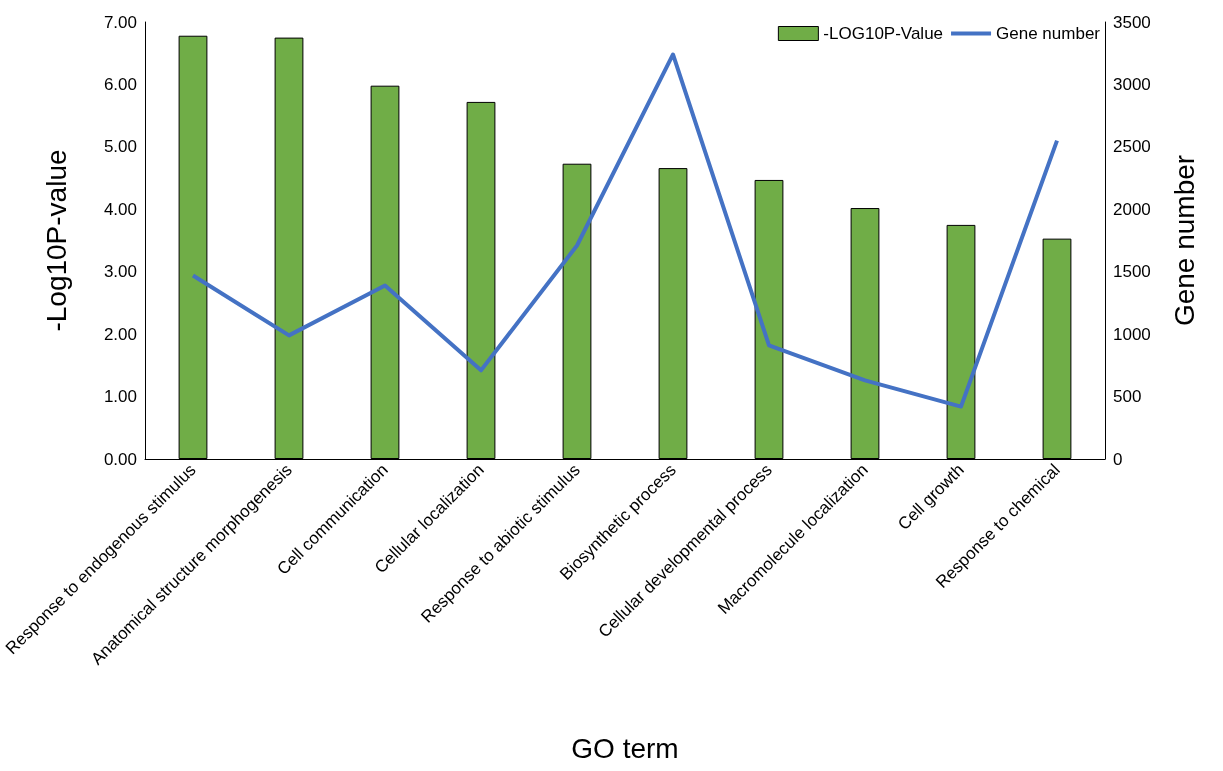 This screenshot has height=771, width=1223. I want to click on y-tick-label: 4.00, so click(120, 209).